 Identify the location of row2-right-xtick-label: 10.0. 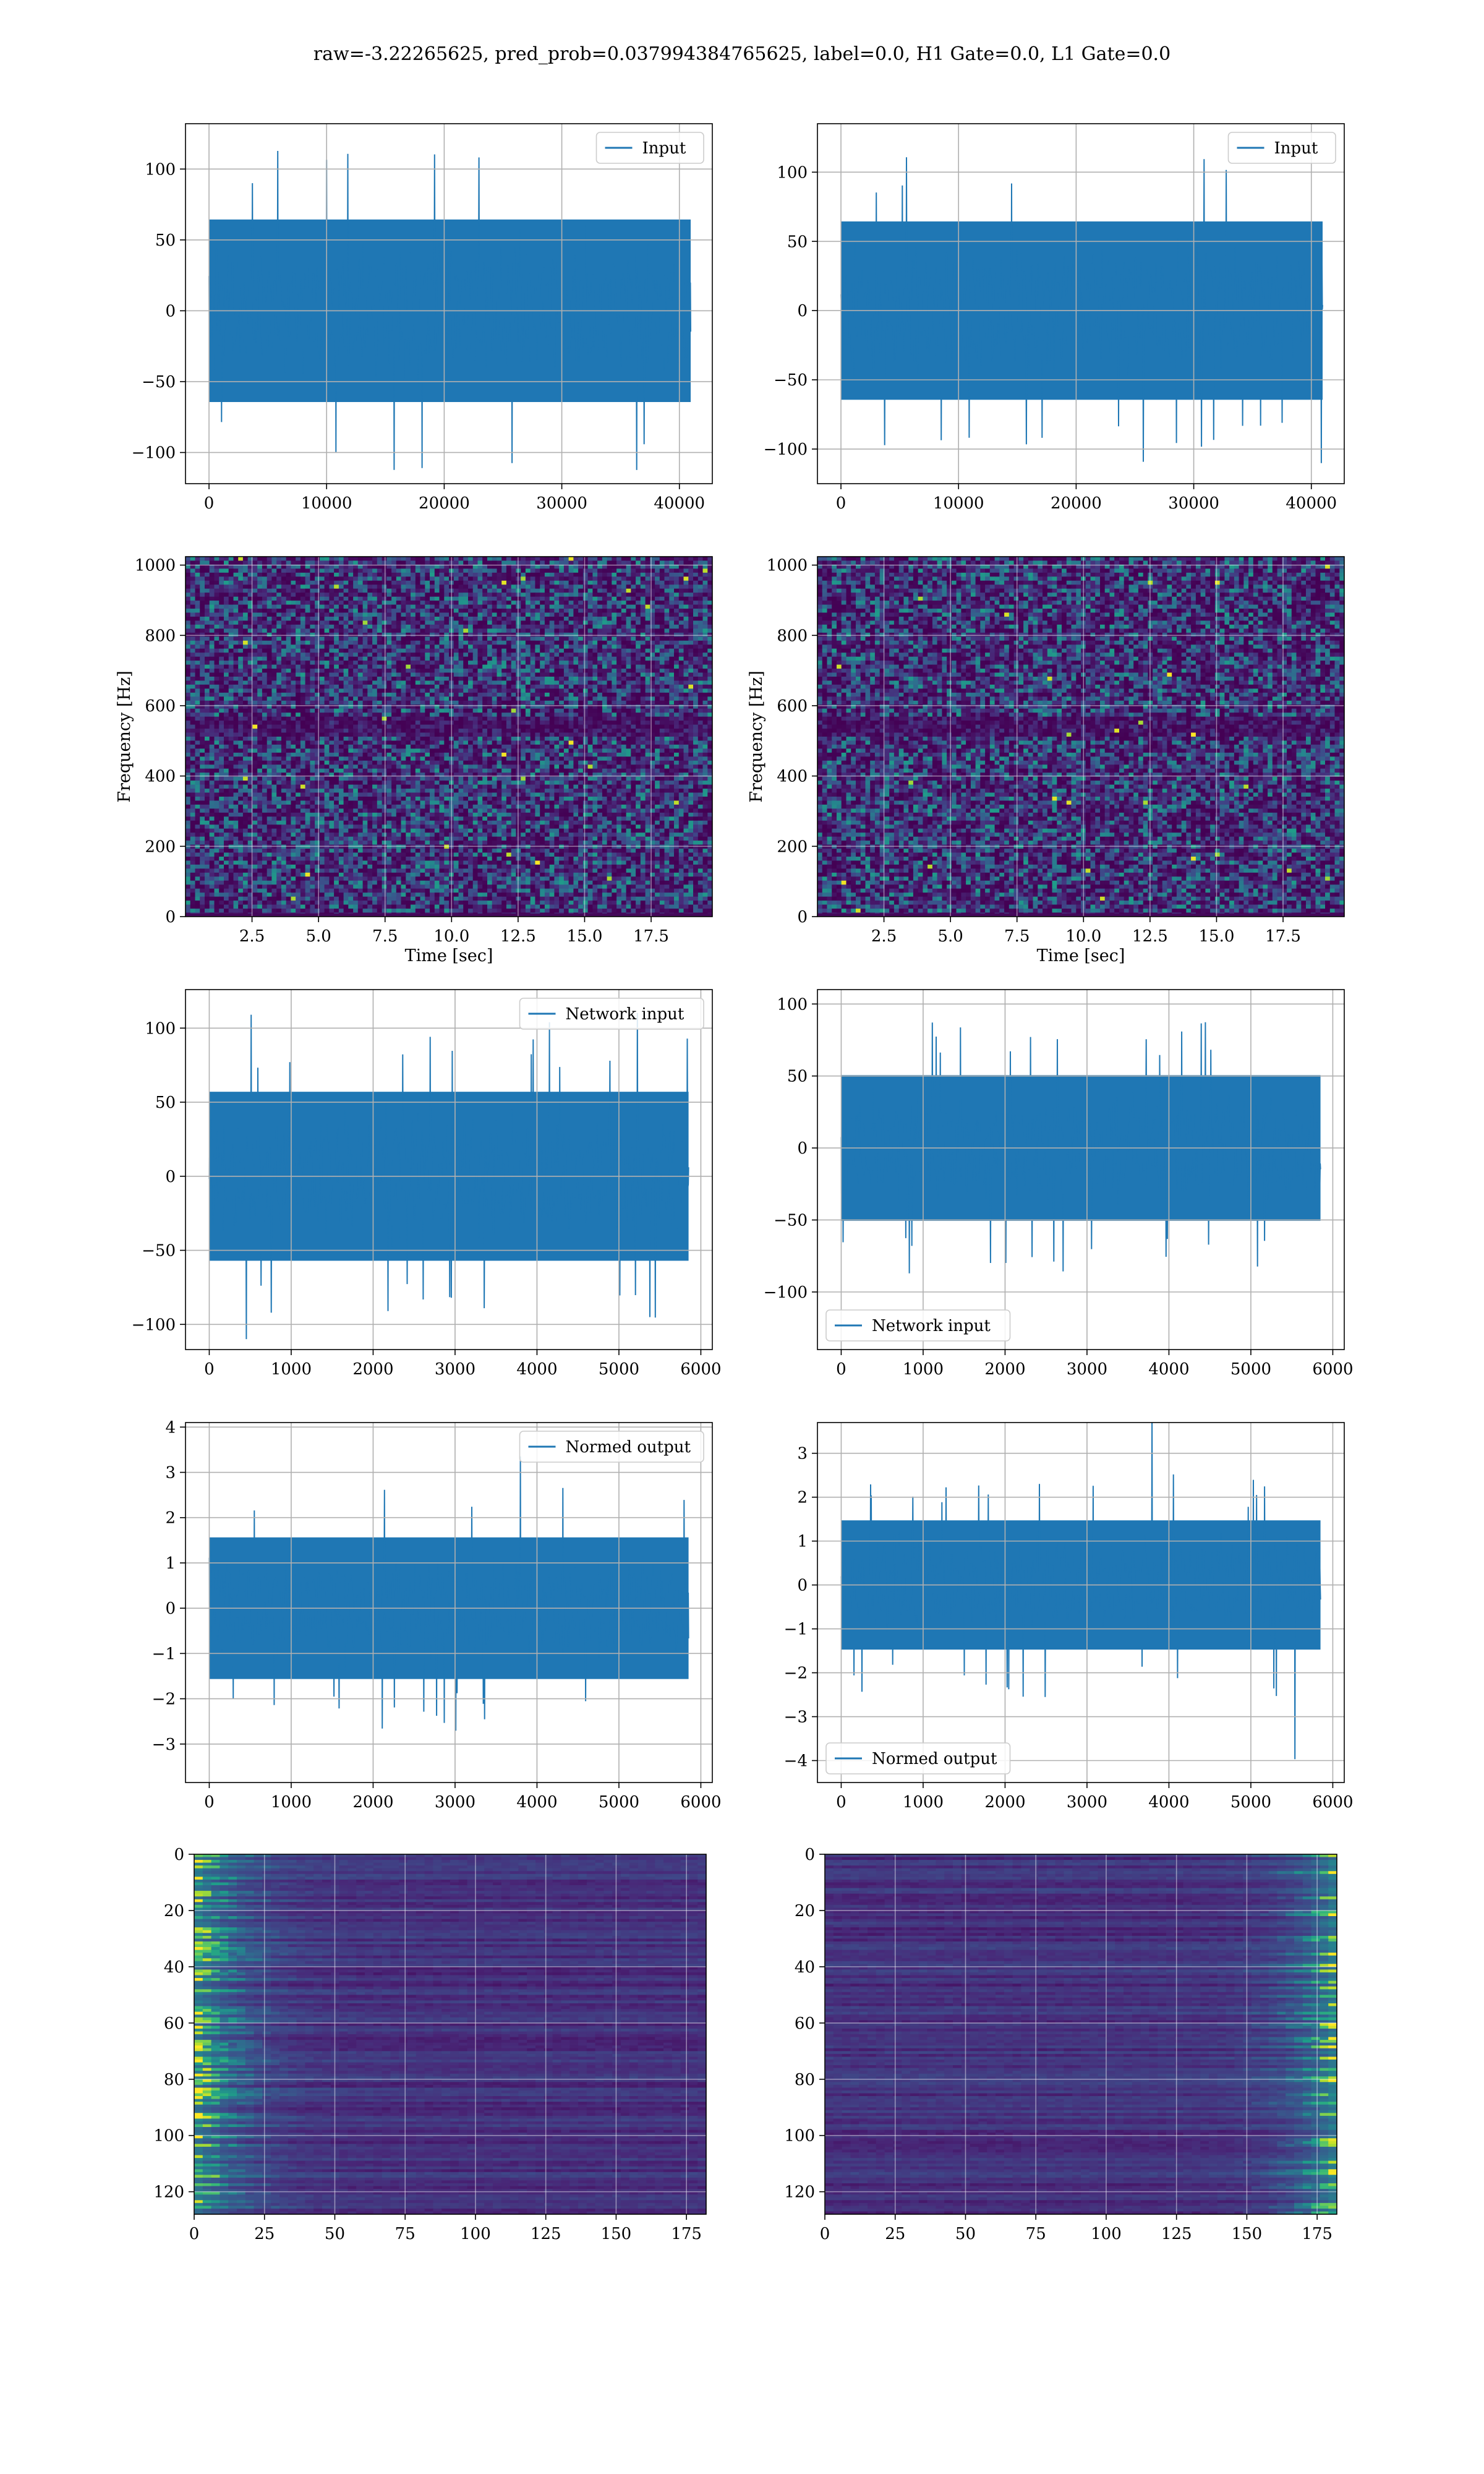
(1083, 936).